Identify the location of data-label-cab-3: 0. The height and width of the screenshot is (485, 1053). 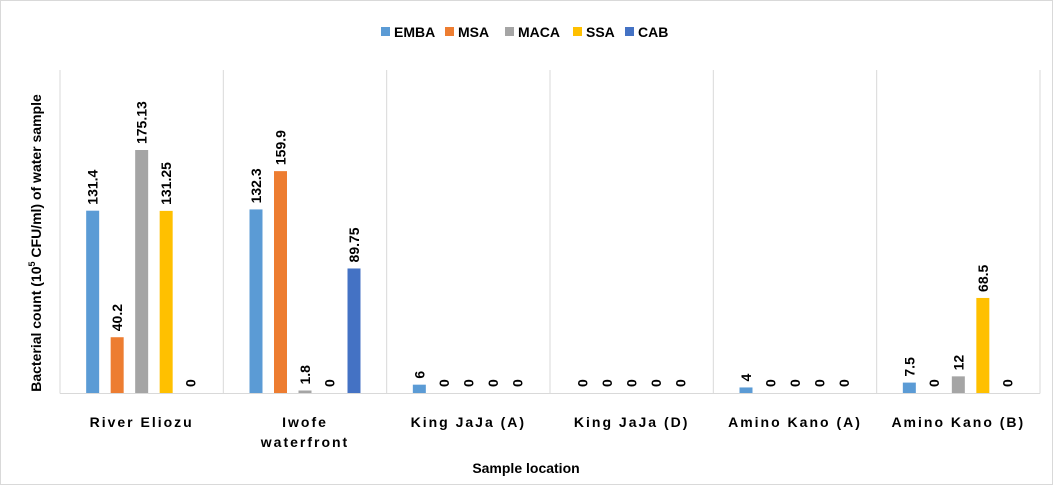
(681, 383).